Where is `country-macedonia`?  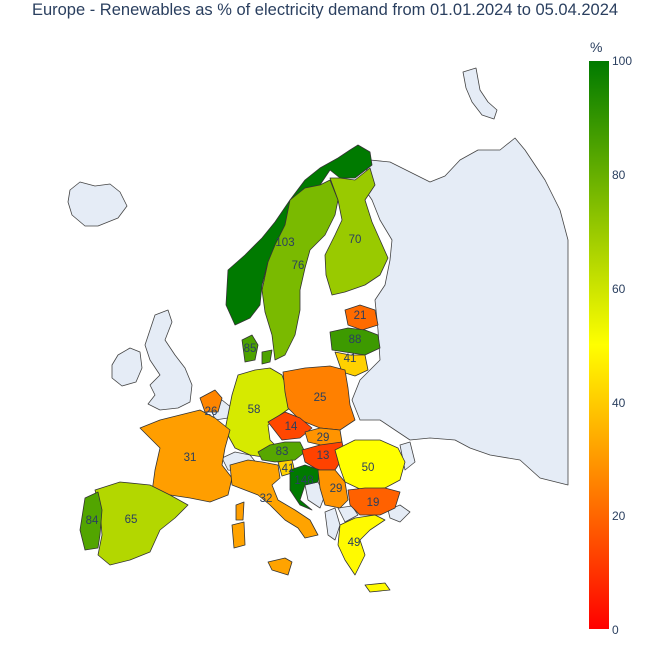
country-macedonia is located at coordinates (348, 514).